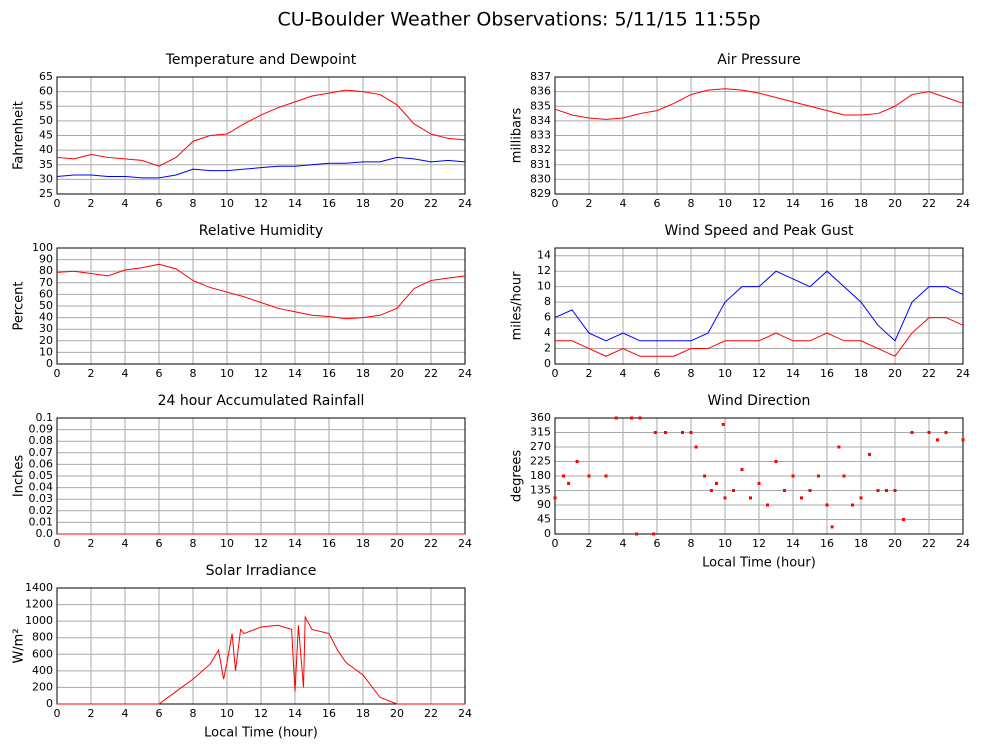 The height and width of the screenshot is (744, 999). I want to click on y-tick-label: 35, so click(46, 164).